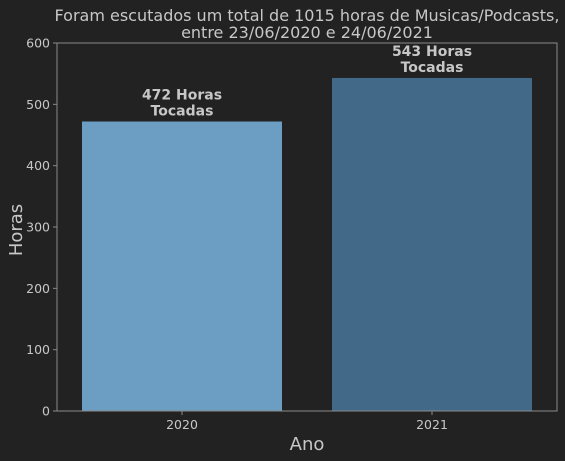 The width and height of the screenshot is (565, 461). What do you see at coordinates (432, 52) in the screenshot?
I see `bar-data-label: 543 Horas` at bounding box center [432, 52].